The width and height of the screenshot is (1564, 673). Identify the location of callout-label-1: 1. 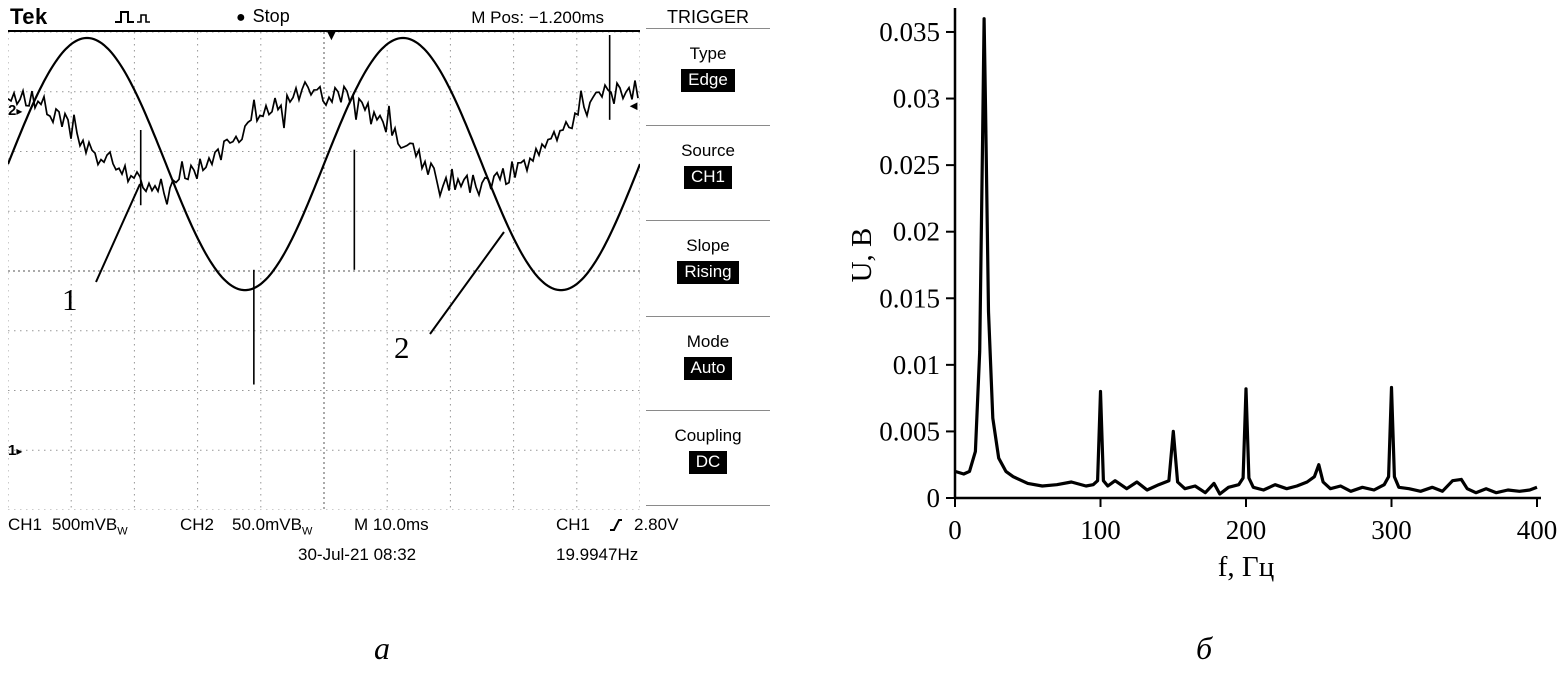
(70, 299).